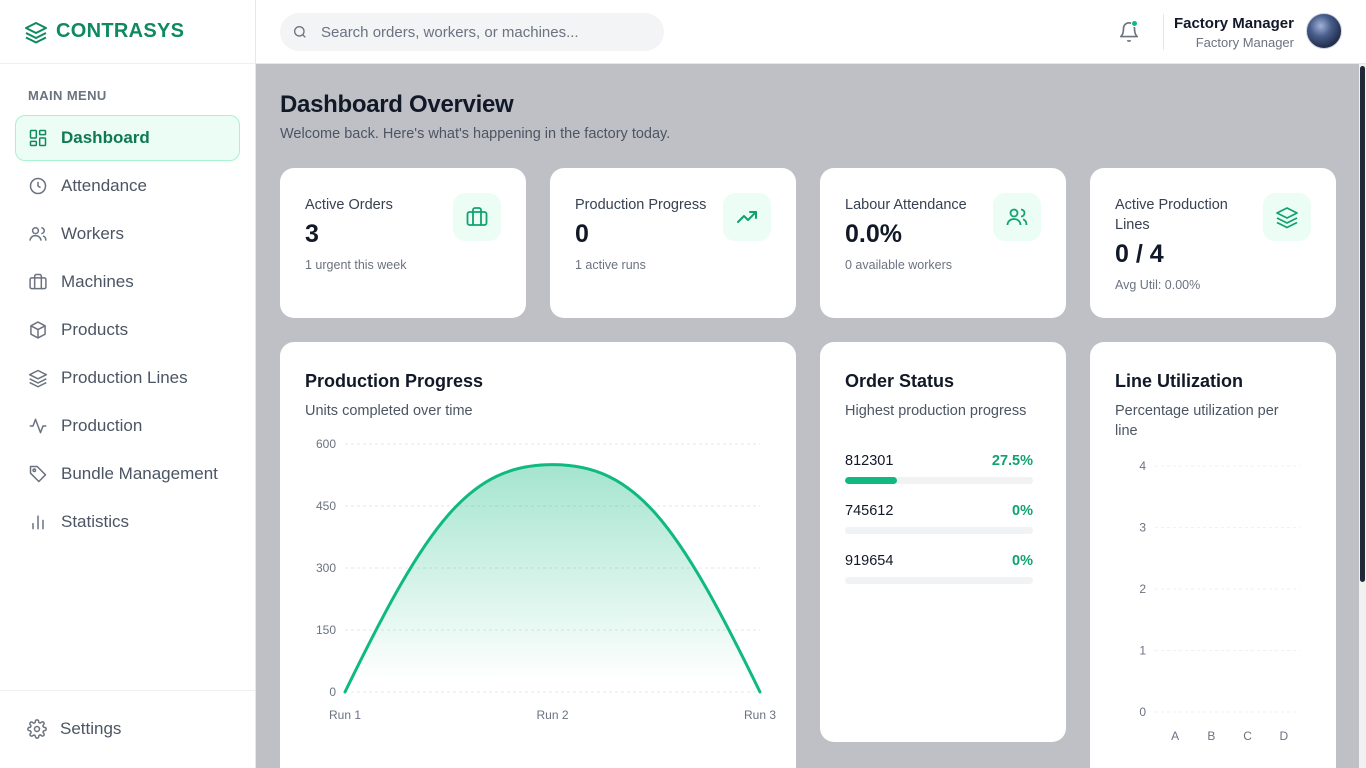 This screenshot has height=768, width=1366. I want to click on y-tick-label: 600, so click(326, 444).